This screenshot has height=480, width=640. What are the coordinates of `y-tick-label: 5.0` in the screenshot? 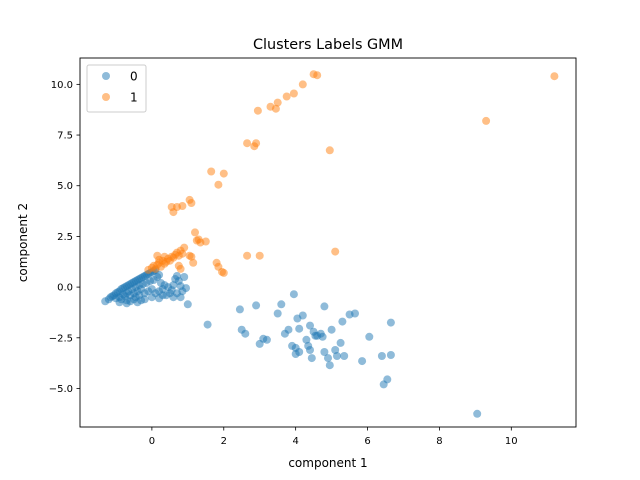 It's located at (65, 186).